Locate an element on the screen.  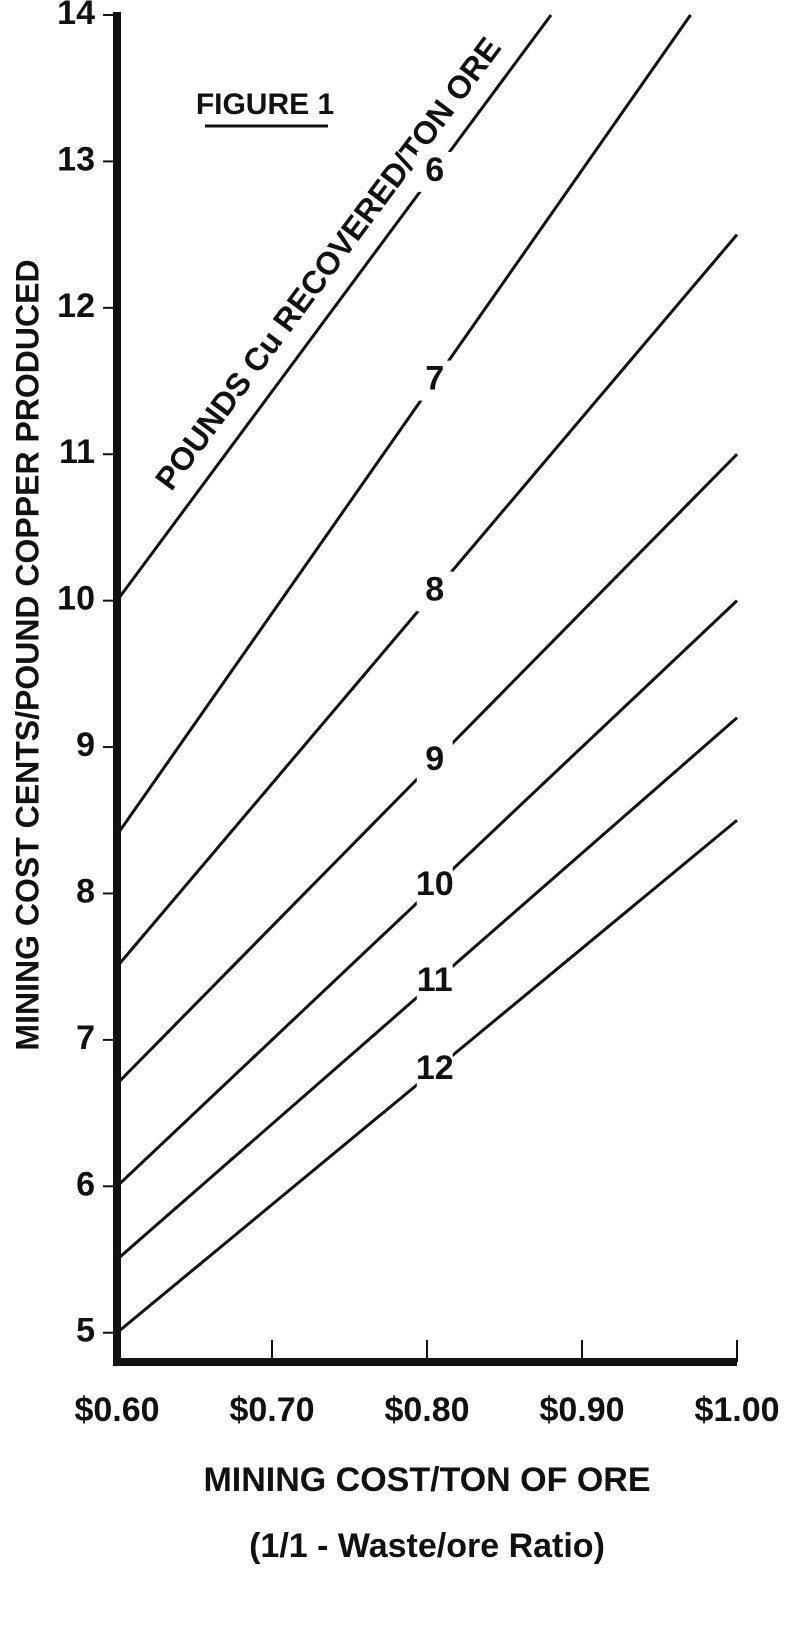
line-label: 7 is located at coordinates (434, 379).